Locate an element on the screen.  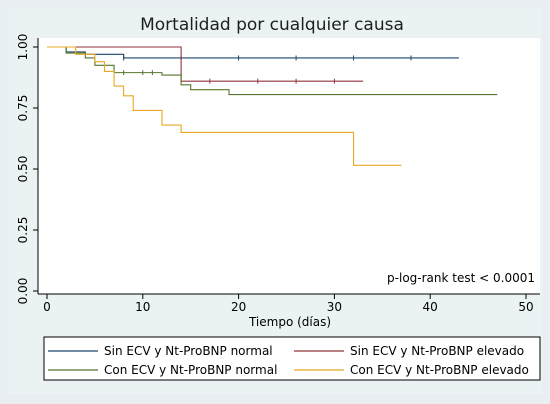
y-tick-label: 0.25 is located at coordinates (23, 230).